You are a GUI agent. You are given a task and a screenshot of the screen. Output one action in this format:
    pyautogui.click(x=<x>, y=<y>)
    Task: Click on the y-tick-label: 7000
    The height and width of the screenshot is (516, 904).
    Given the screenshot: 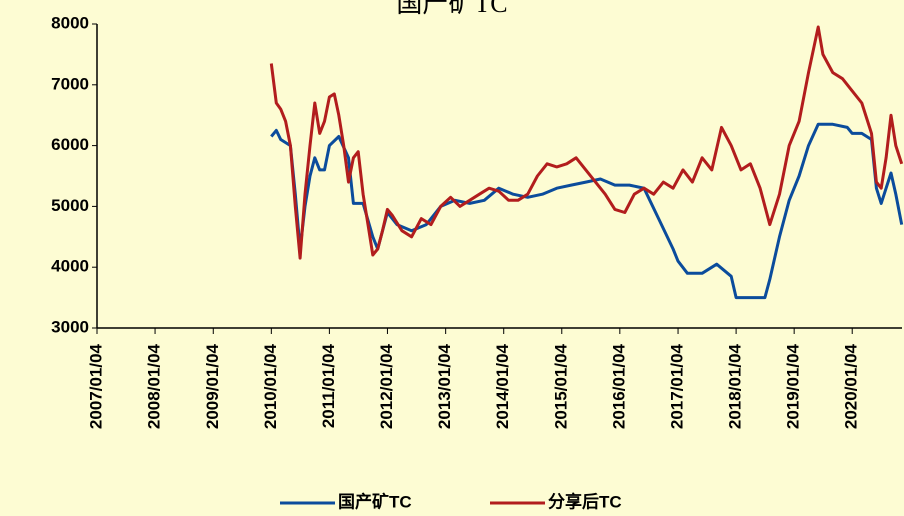 What is the action you would take?
    pyautogui.click(x=70, y=83)
    